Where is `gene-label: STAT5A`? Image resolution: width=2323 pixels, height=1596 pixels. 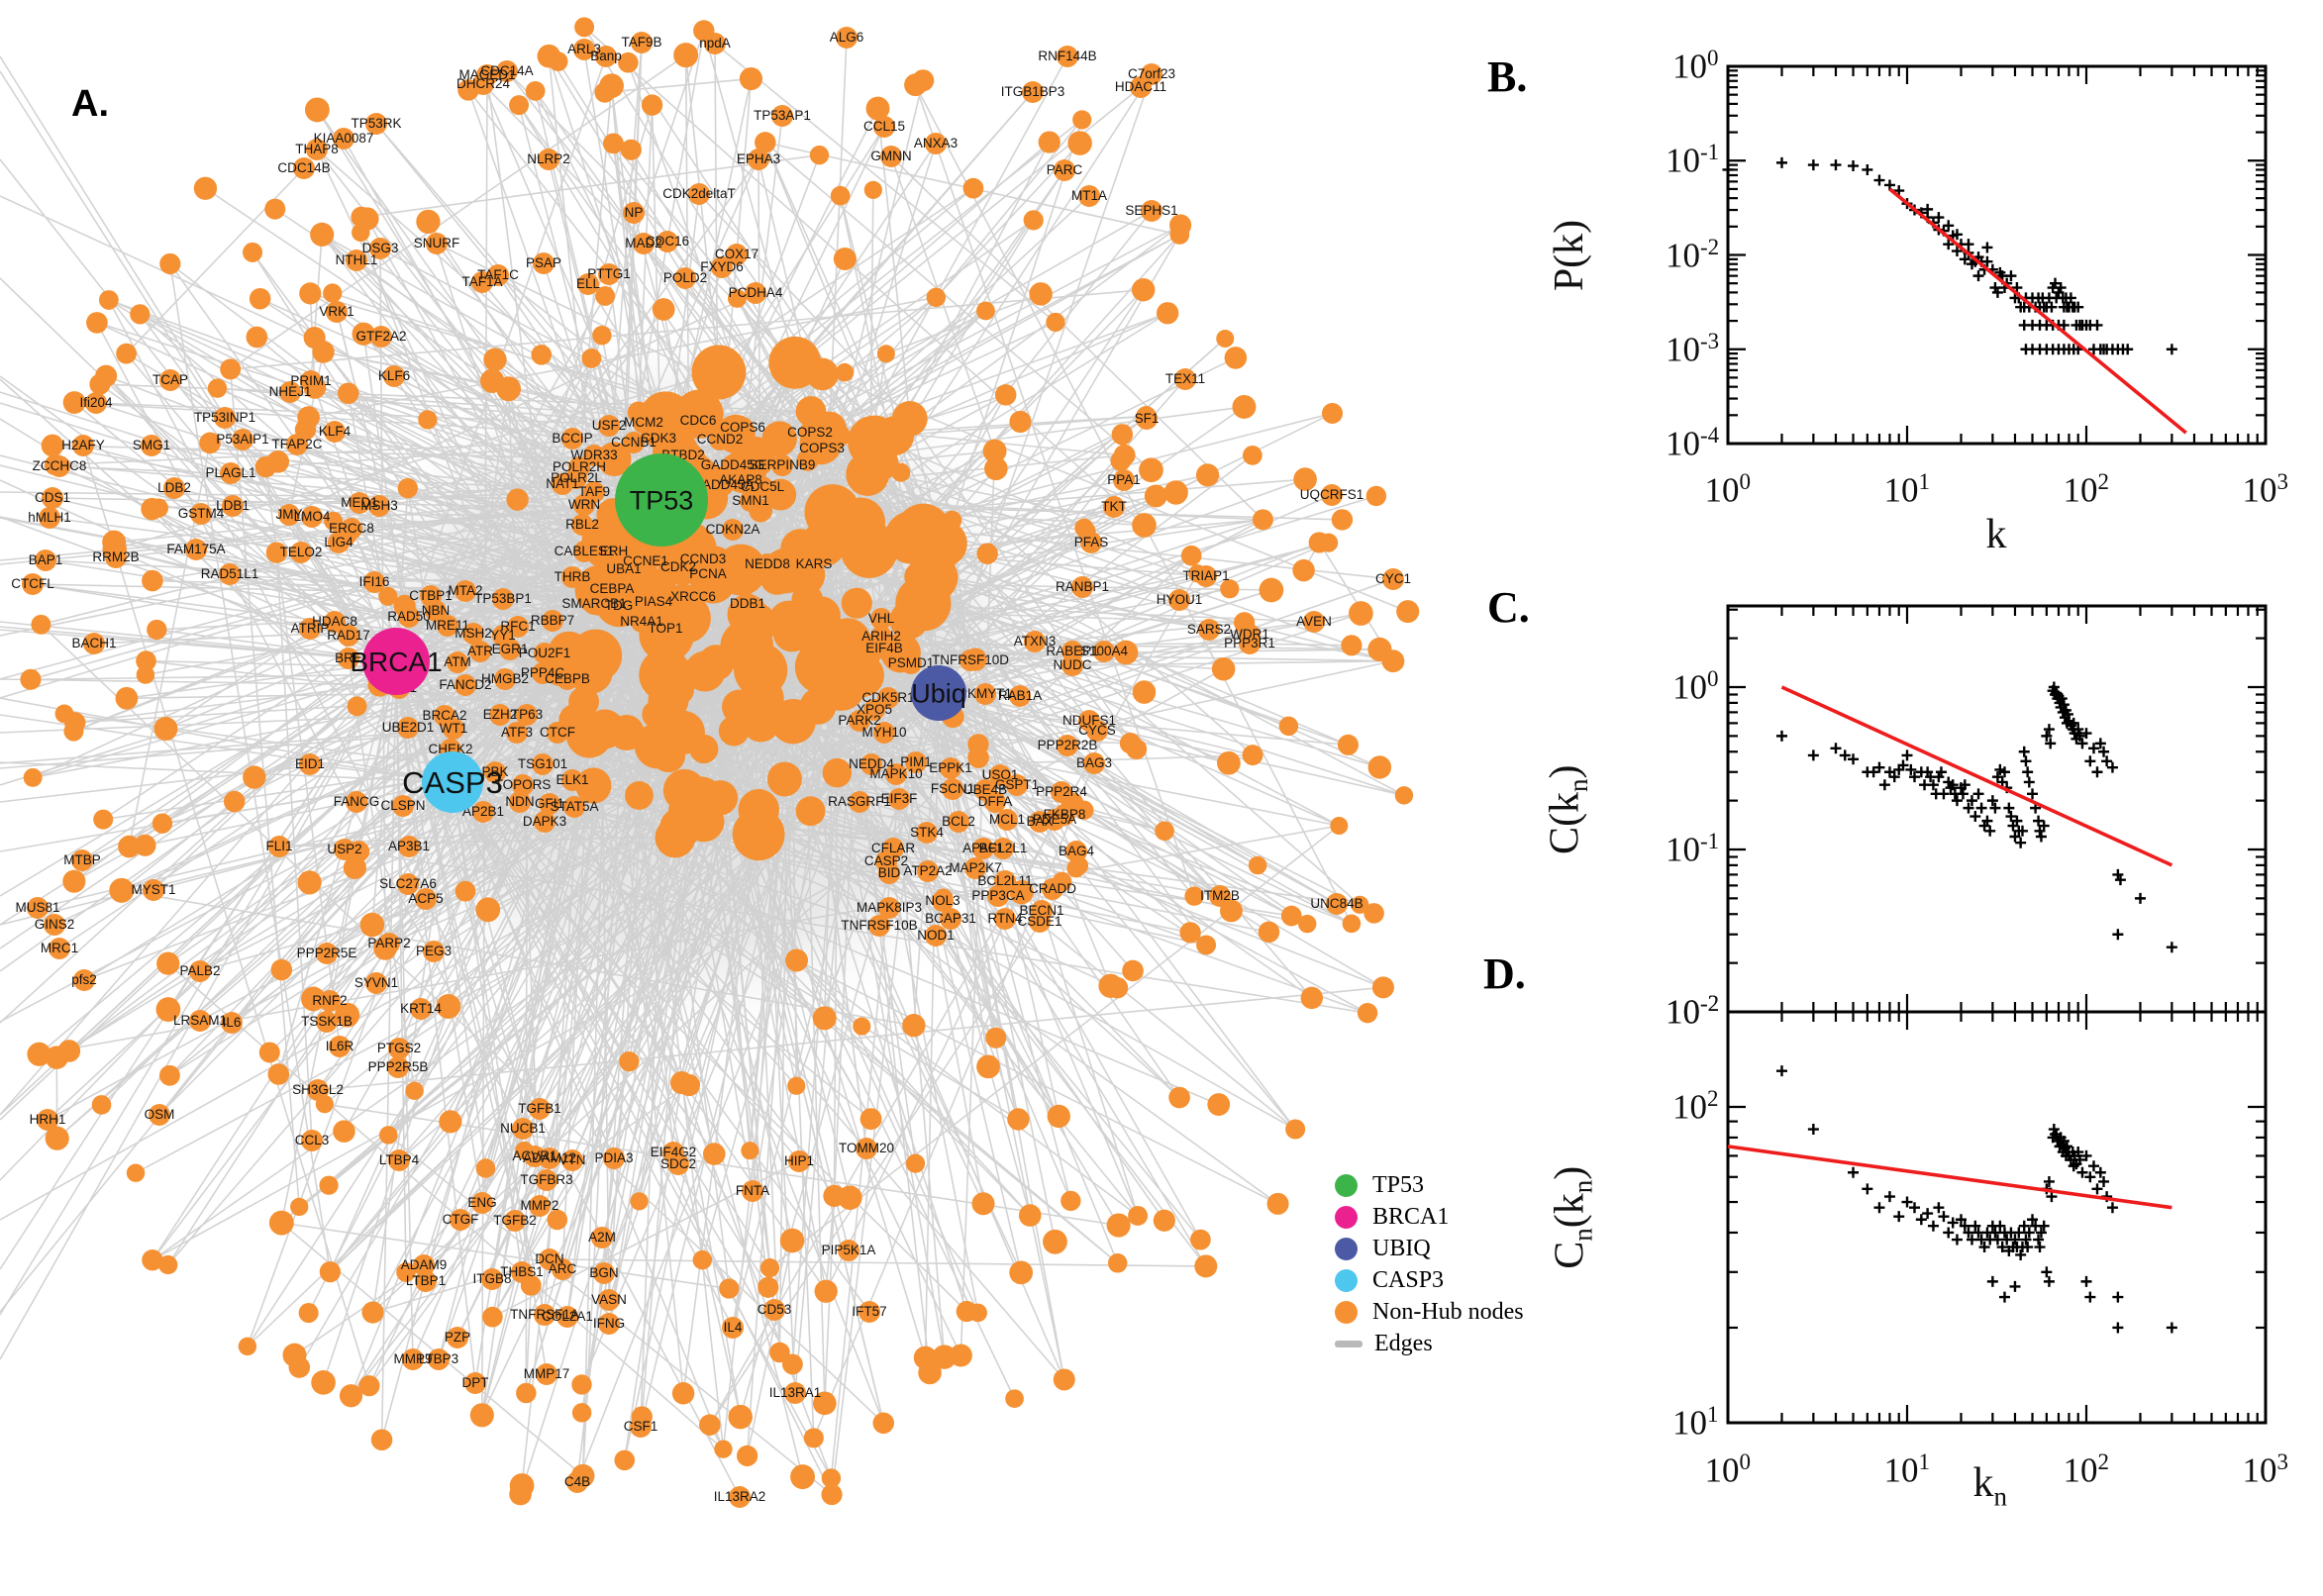 gene-label: STAT5A is located at coordinates (574, 806).